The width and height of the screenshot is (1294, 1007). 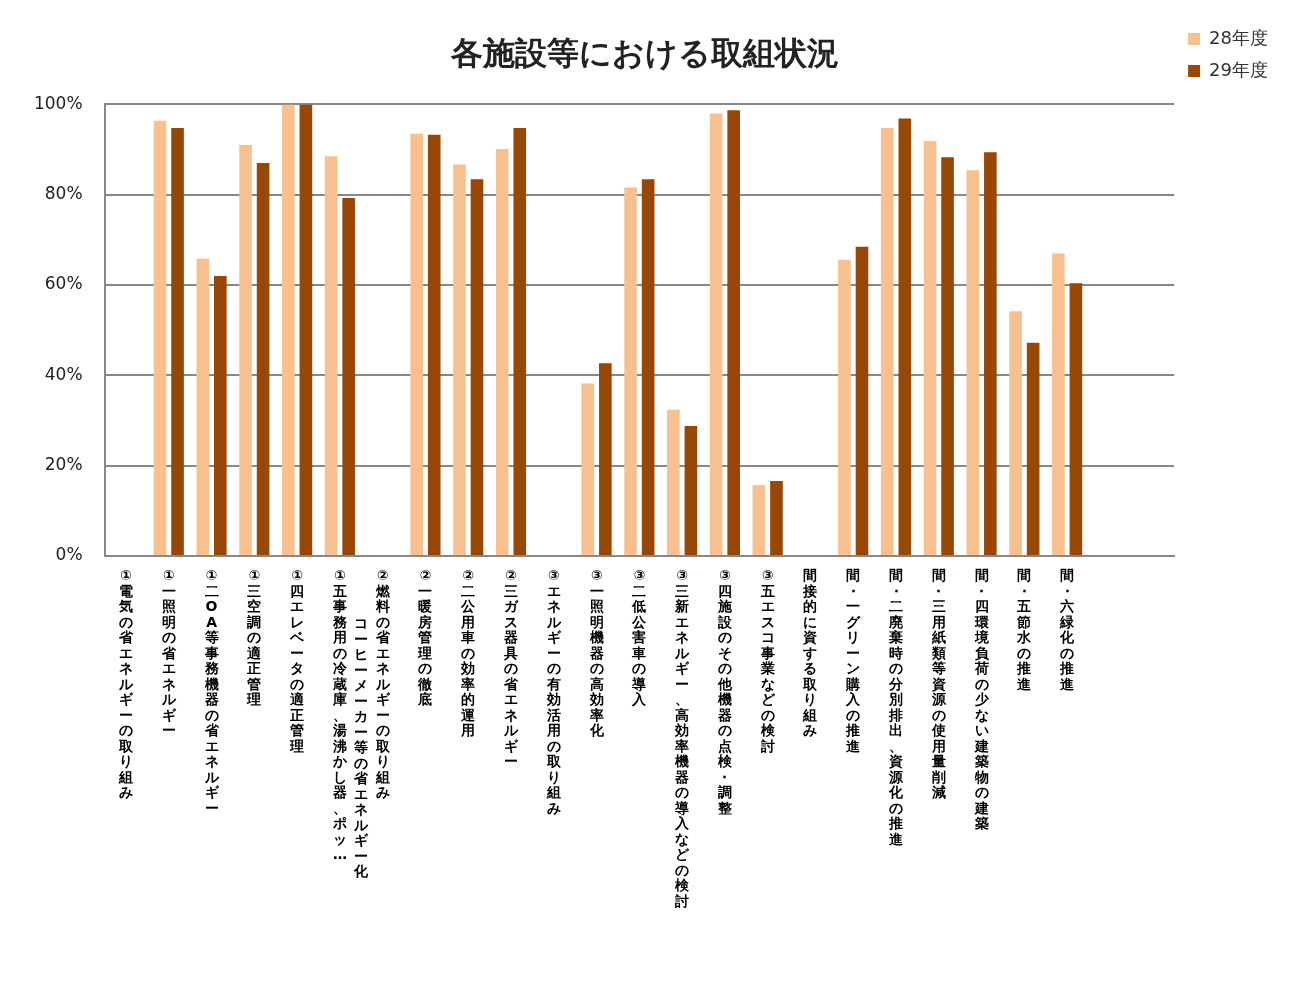 I want to click on y-tick-label: 100%, so click(x=58, y=102).